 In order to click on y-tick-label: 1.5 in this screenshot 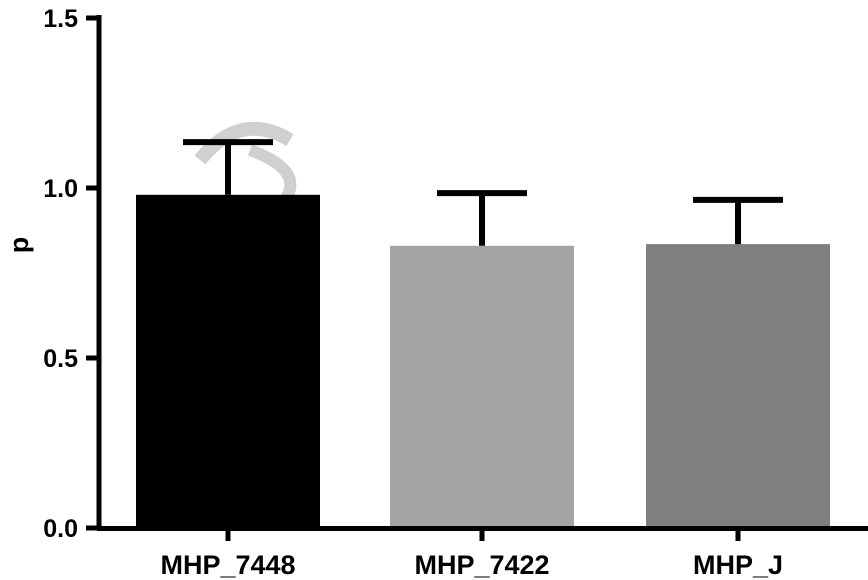, I will do `click(60, 19)`.